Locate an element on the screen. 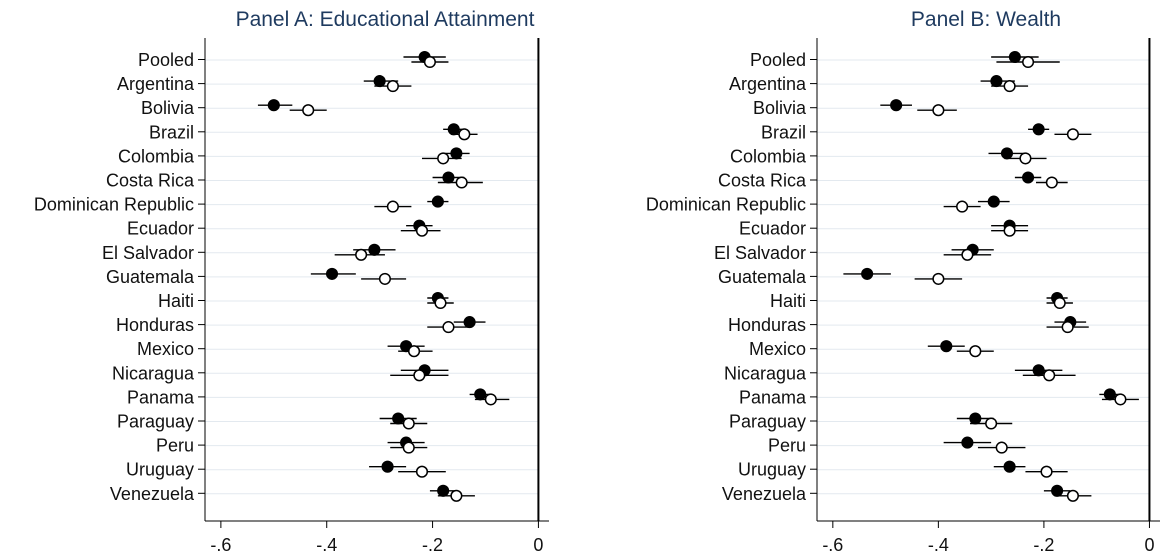  category-label: Paraguay is located at coordinates (767, 422).